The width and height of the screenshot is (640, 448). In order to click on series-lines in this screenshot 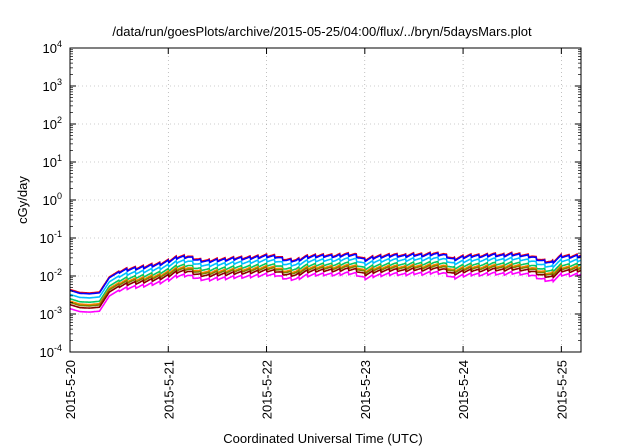, I will do `click(325, 282)`.